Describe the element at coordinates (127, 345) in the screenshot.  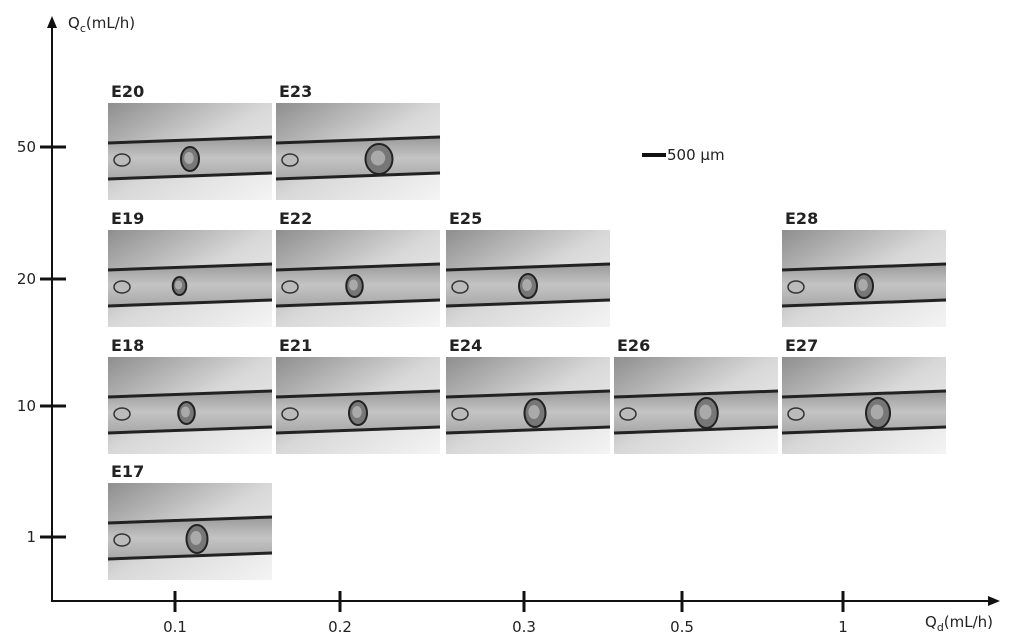
I see `panel-label: E18` at that location.